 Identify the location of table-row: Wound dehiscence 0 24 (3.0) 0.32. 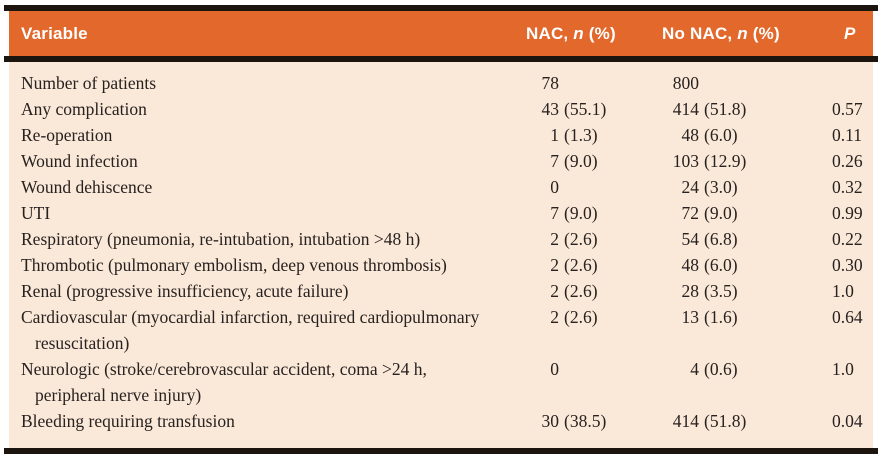
(441, 187).